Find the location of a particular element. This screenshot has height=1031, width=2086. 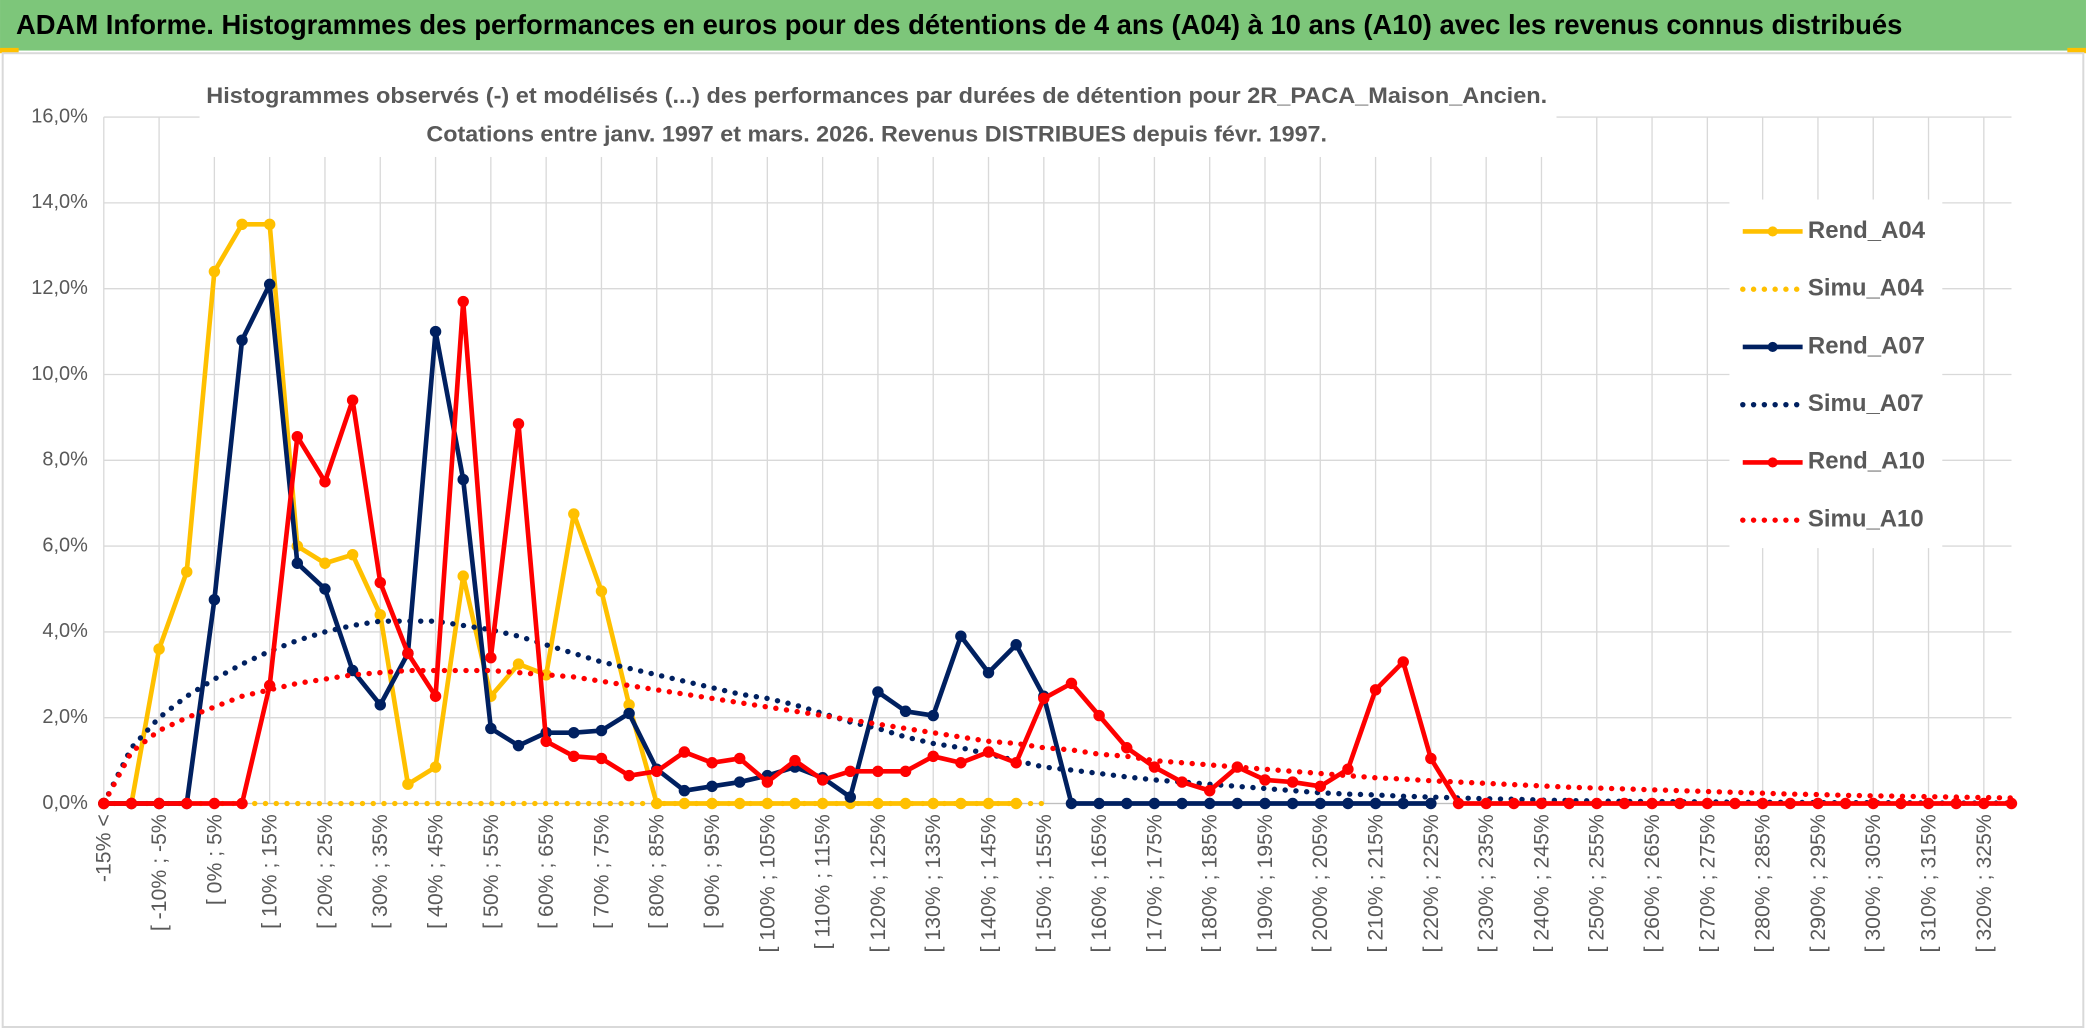

y-tick-label: 12,0% is located at coordinates (59, 288).